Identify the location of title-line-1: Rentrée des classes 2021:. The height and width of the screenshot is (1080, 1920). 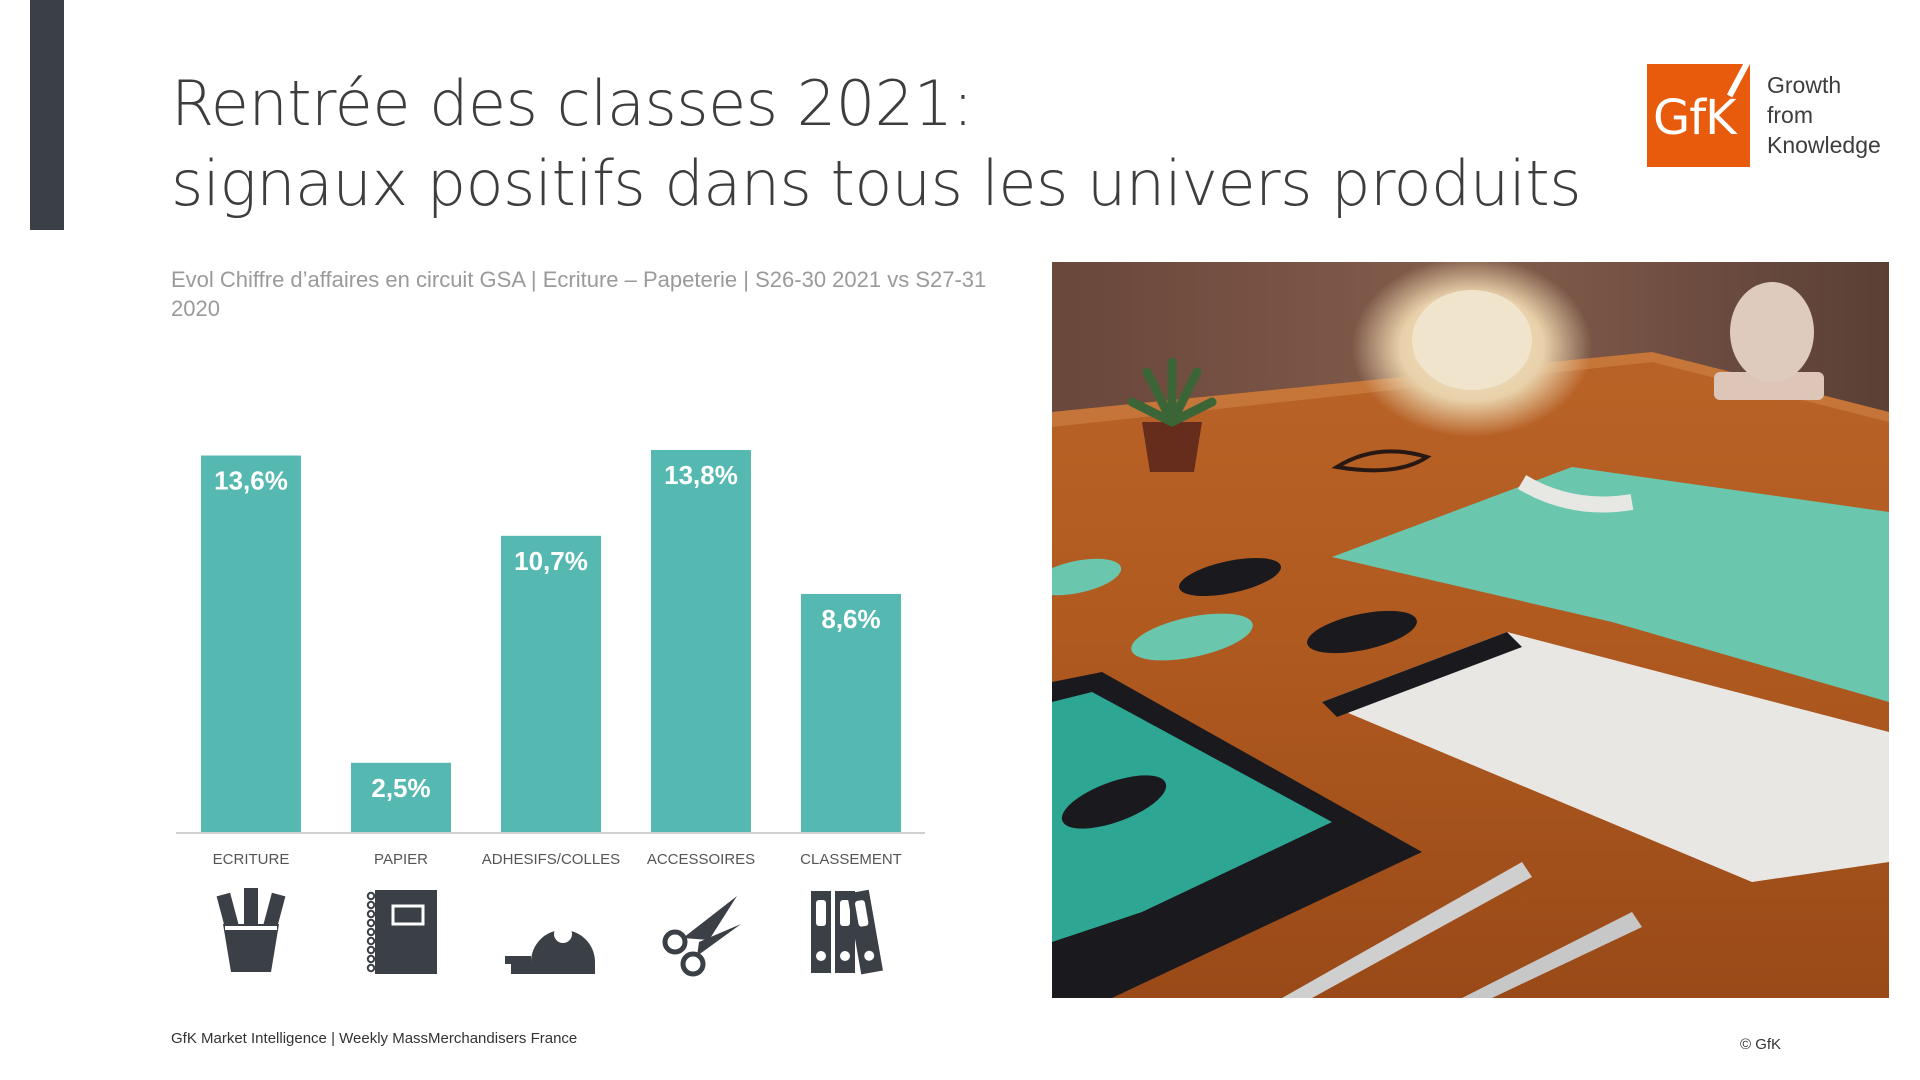
(572, 103).